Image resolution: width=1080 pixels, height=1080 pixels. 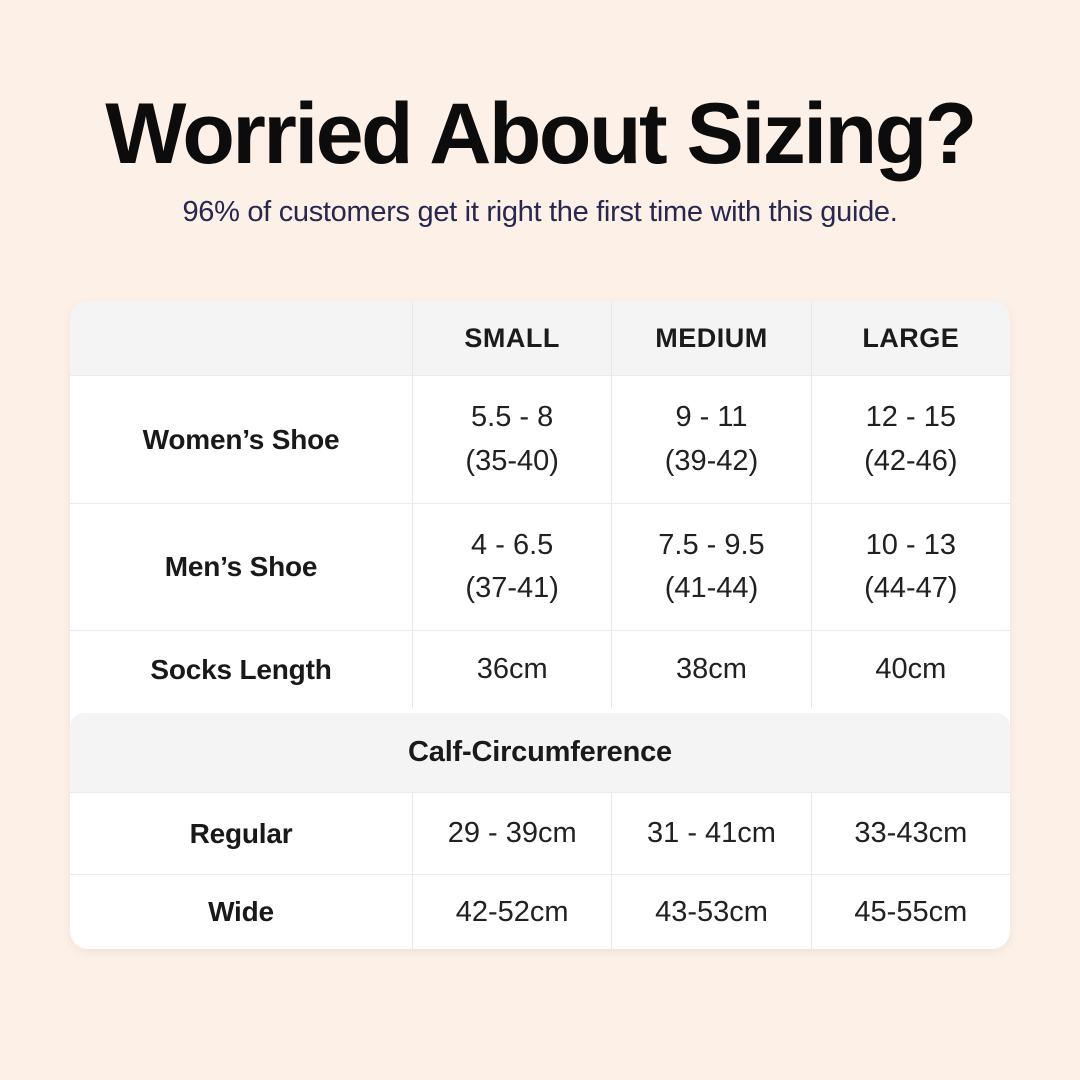 I want to click on size-value-eu: (44-47), so click(x=911, y=588).